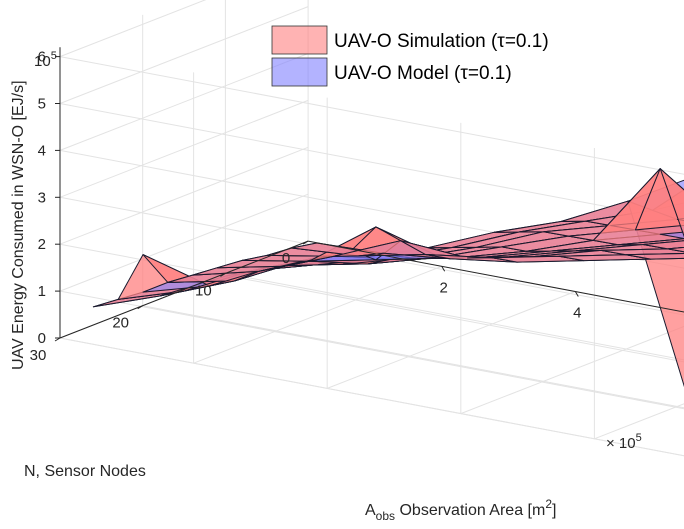 This screenshot has width=684, height=529. Describe the element at coordinates (120, 323) in the screenshot. I see `y-tick-label: 20` at that location.